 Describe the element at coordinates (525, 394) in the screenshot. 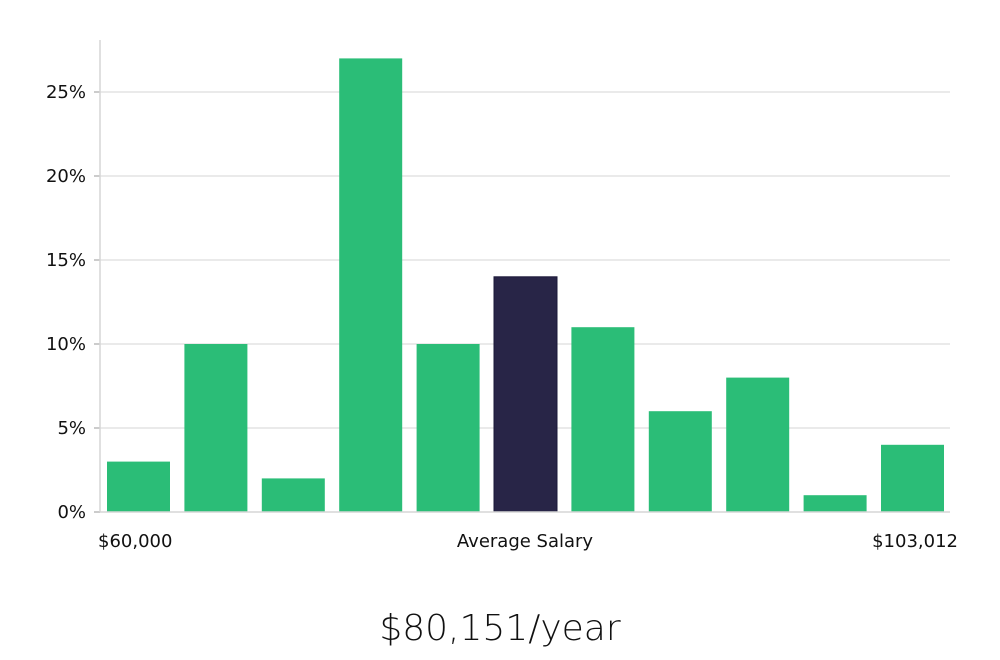

I see `bar-highlighted` at that location.